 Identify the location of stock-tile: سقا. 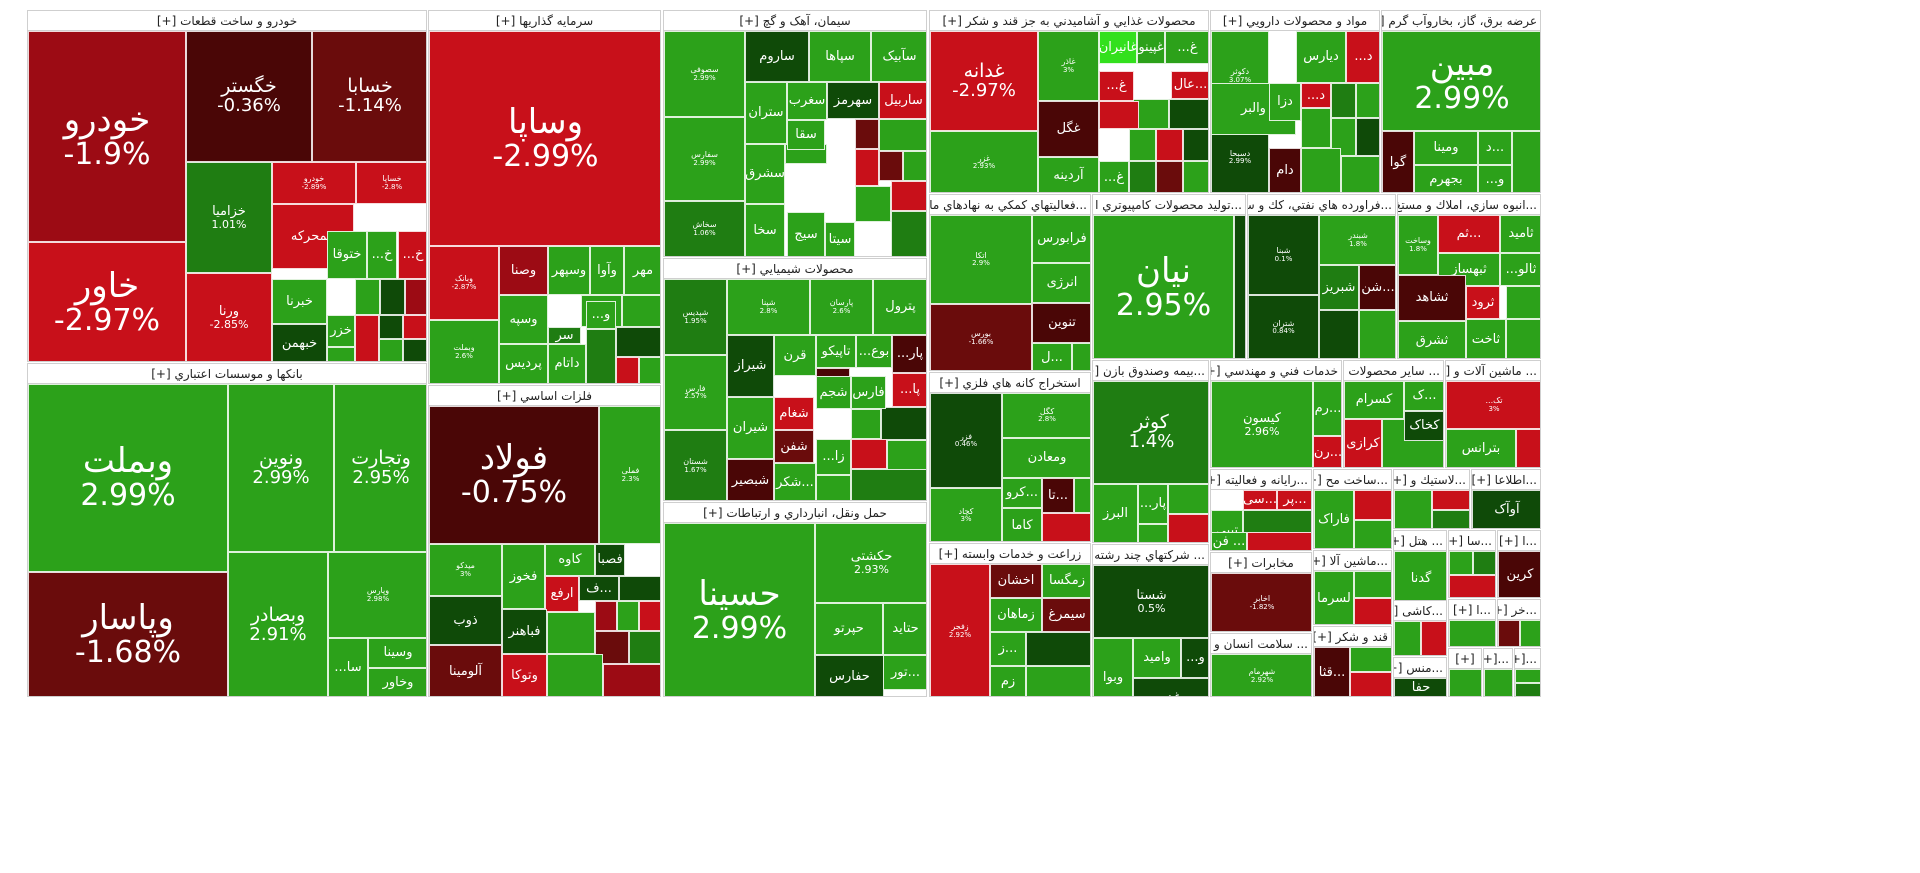
(806, 135).